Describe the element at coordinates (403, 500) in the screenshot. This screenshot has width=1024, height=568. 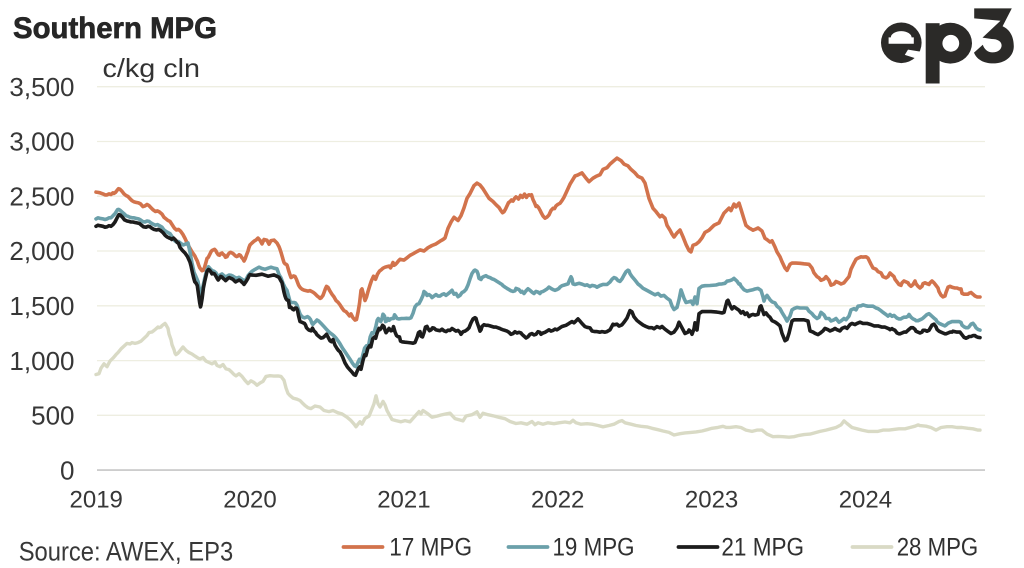
I see `svg-text: 2021` at that location.